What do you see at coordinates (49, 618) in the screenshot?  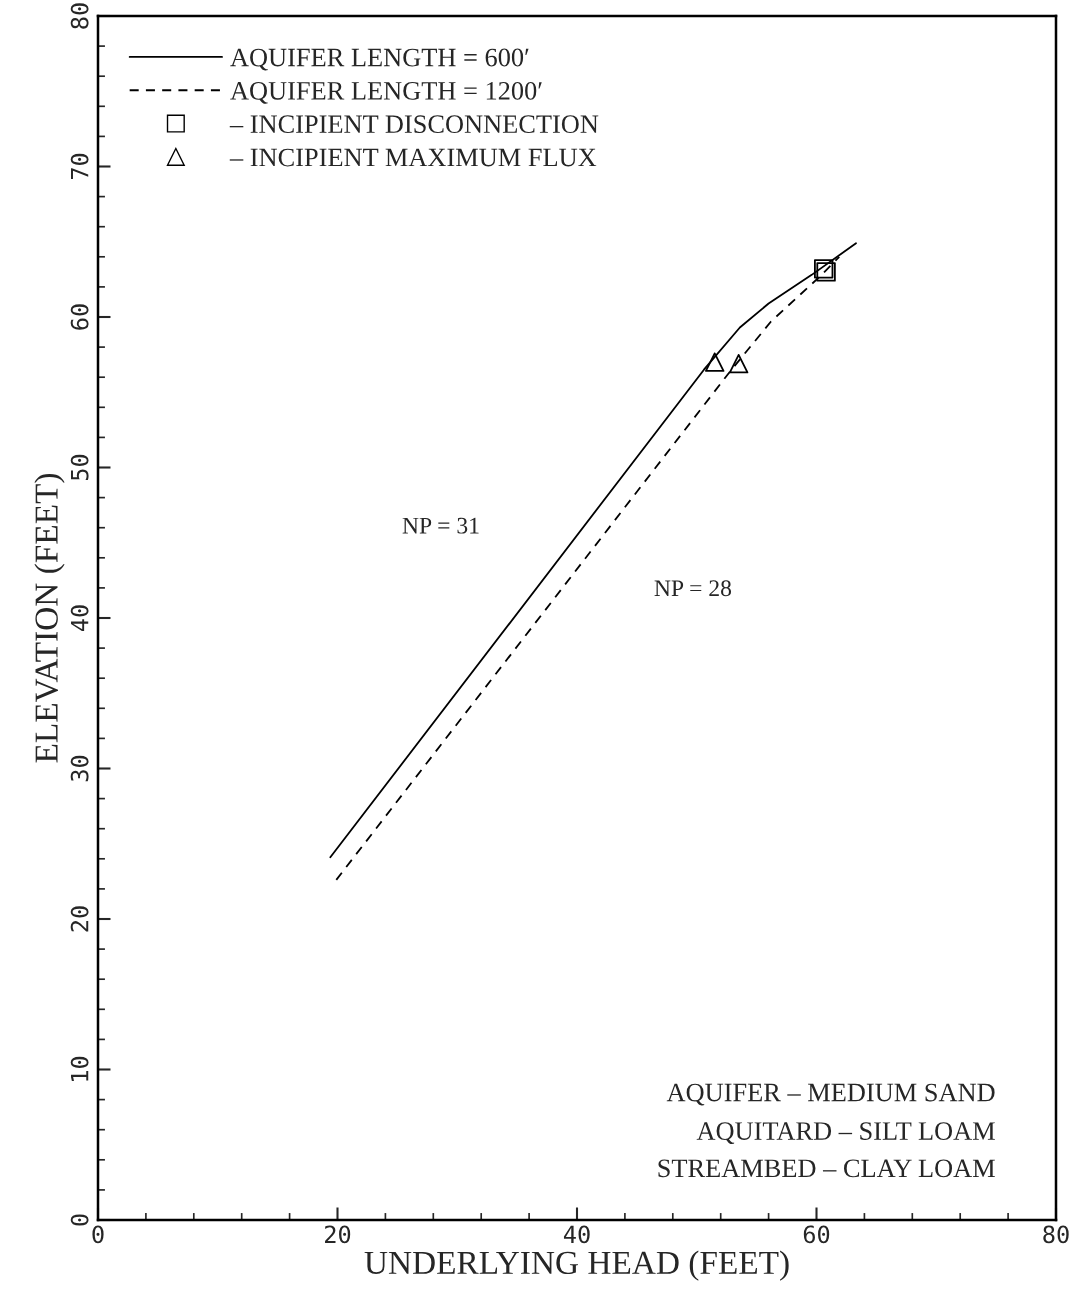 I see `y-axis-title: ELEVATION (FEET)` at bounding box center [49, 618].